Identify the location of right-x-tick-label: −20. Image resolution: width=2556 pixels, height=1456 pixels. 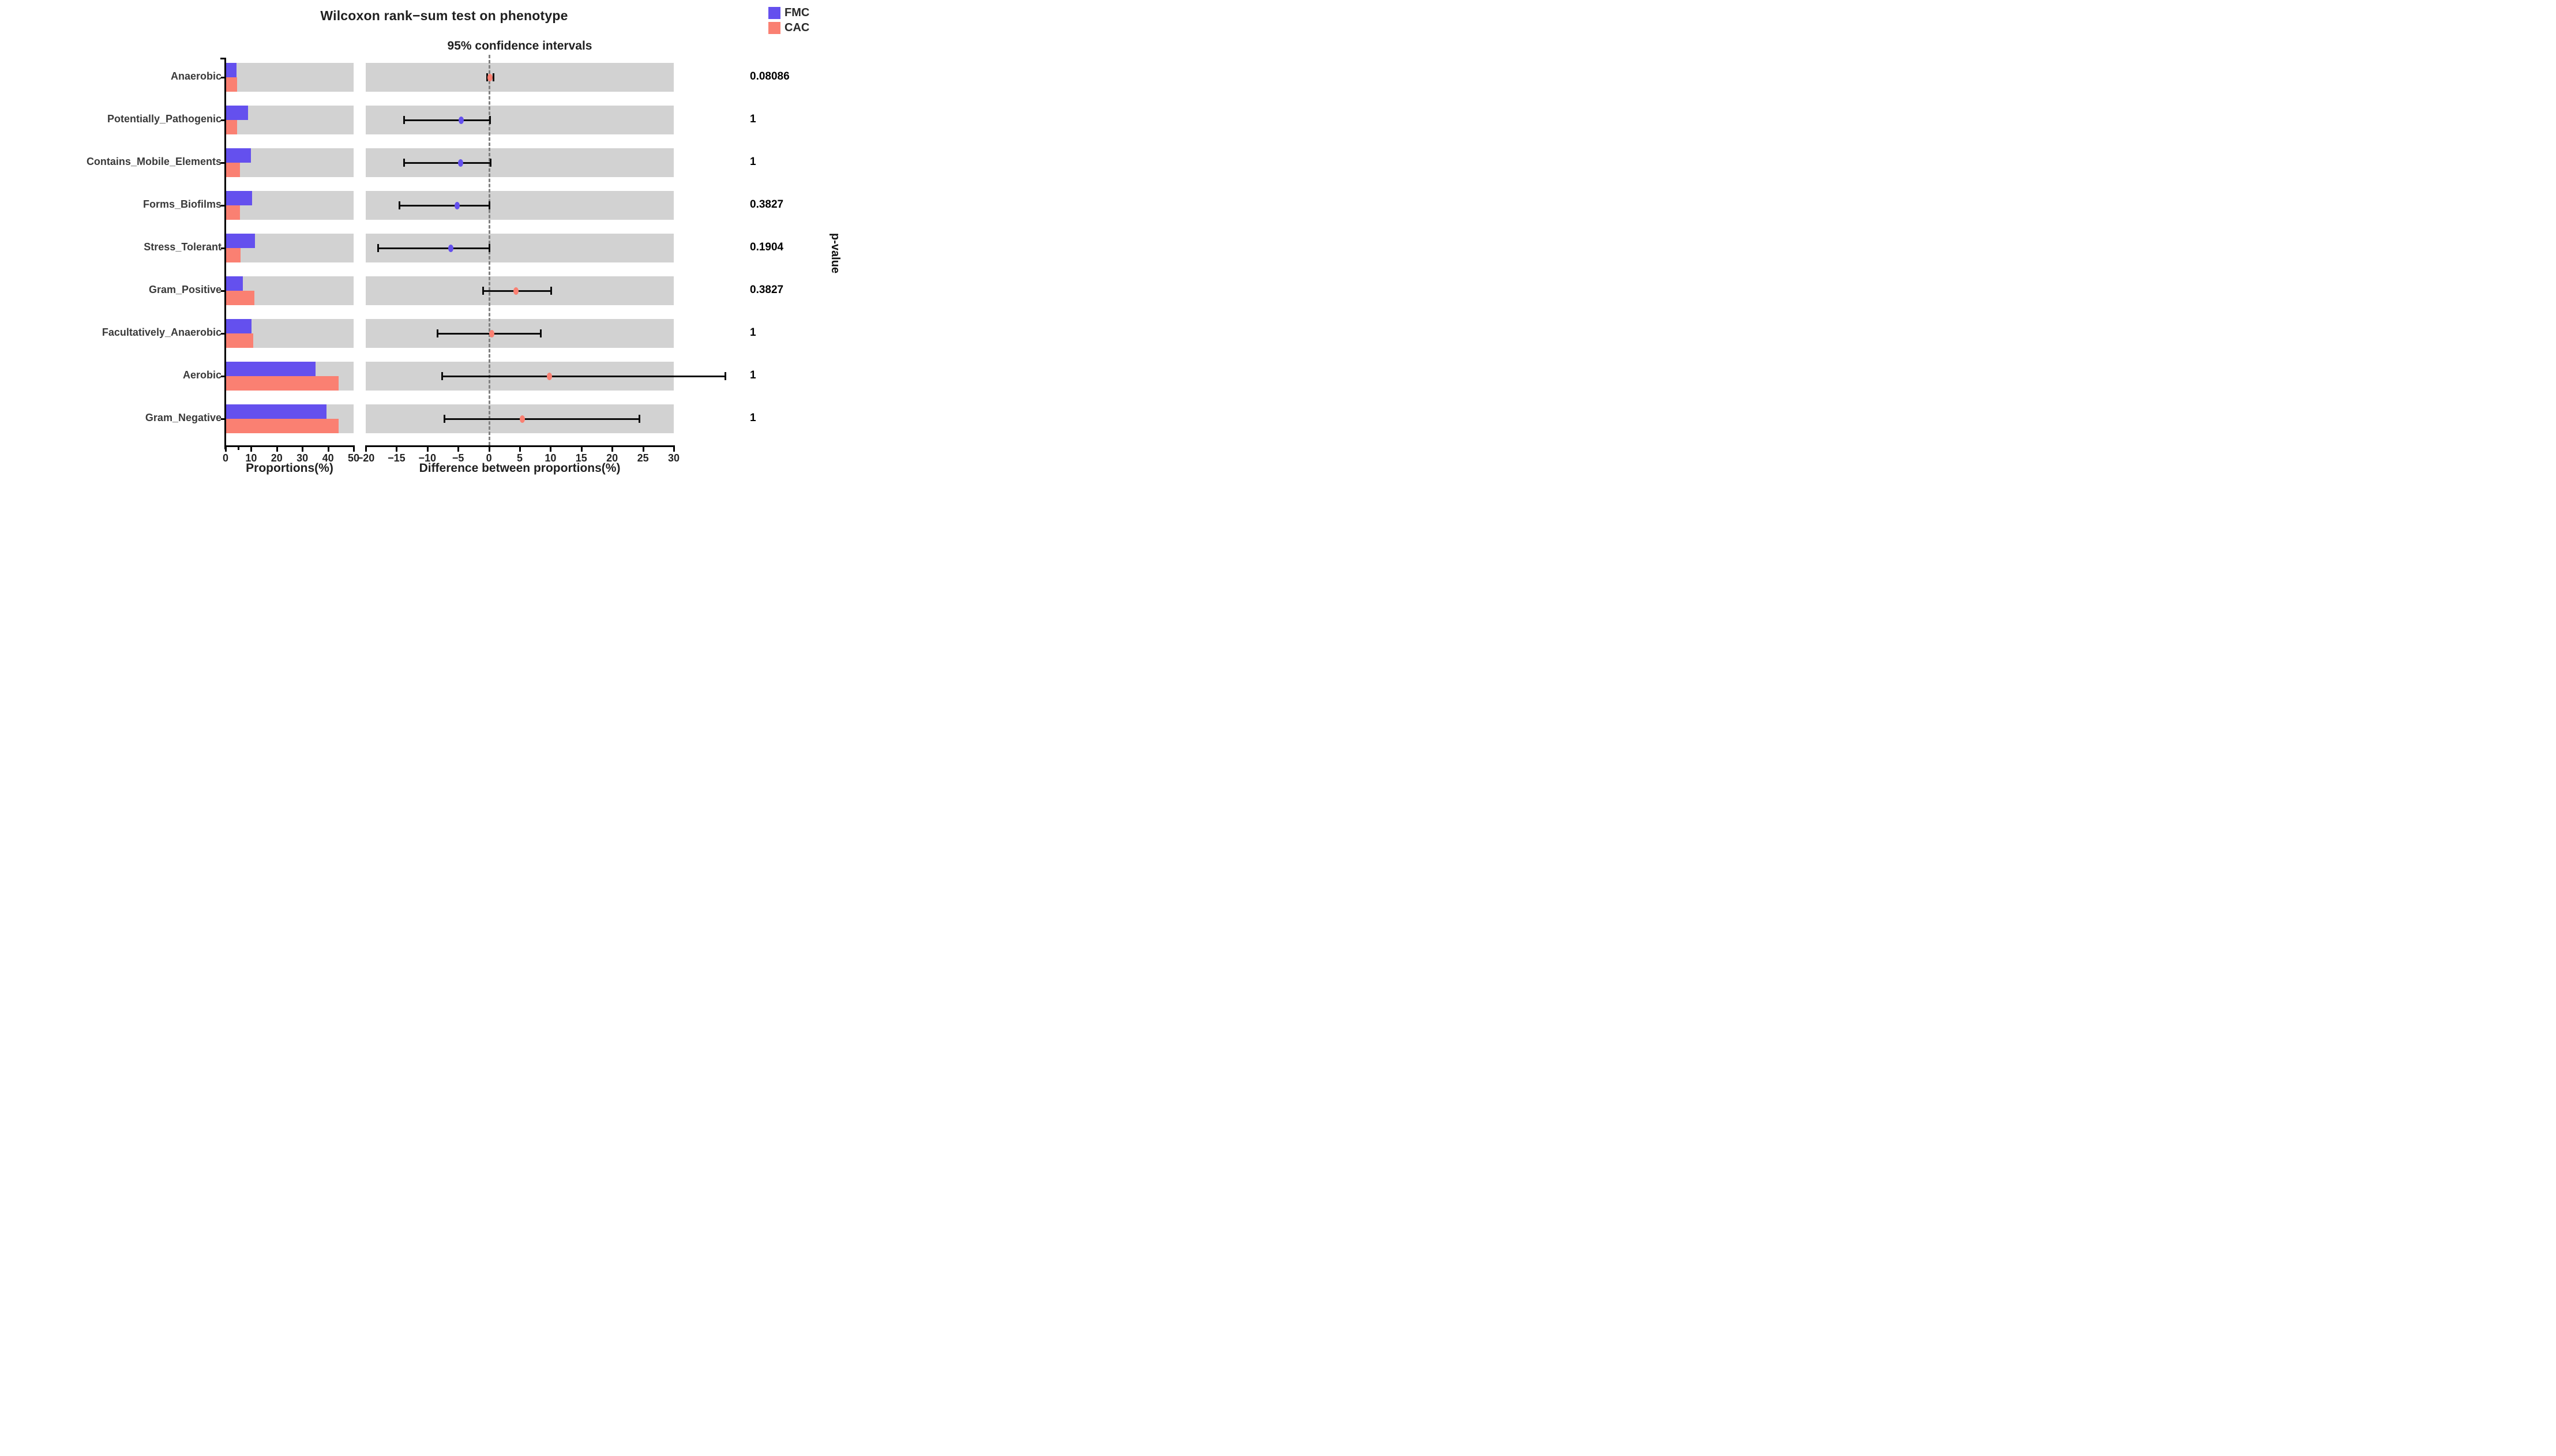
(365, 458).